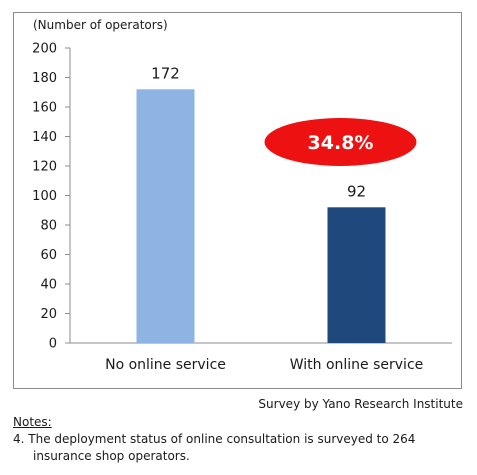 The width and height of the screenshot is (477, 475). I want to click on note-line-2: insurance shop operators., so click(111, 456).